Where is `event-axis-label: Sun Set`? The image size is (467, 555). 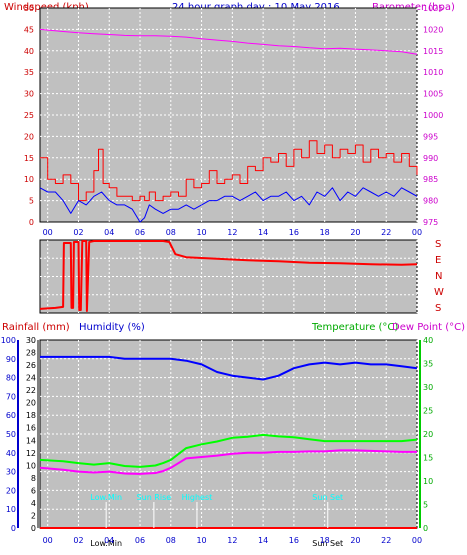
event-axis-label: Sun Set is located at coordinates (327, 543).